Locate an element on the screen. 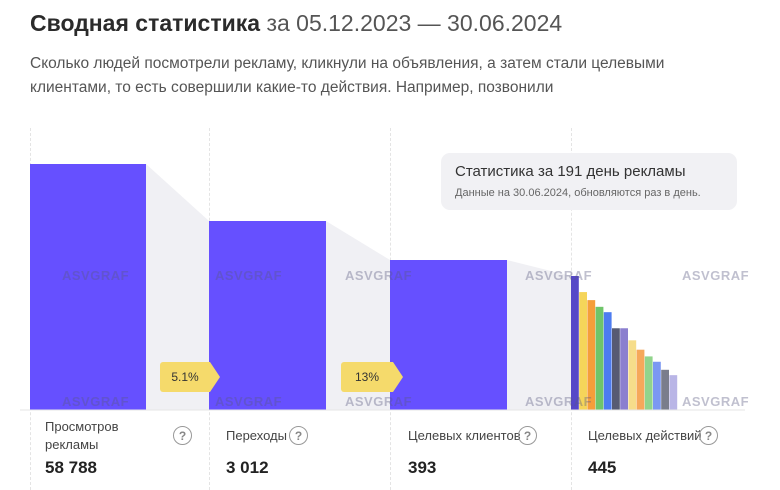 This screenshot has width=780, height=490. stat-target-actions: Целевых действий ? 445 is located at coordinates (653, 447).